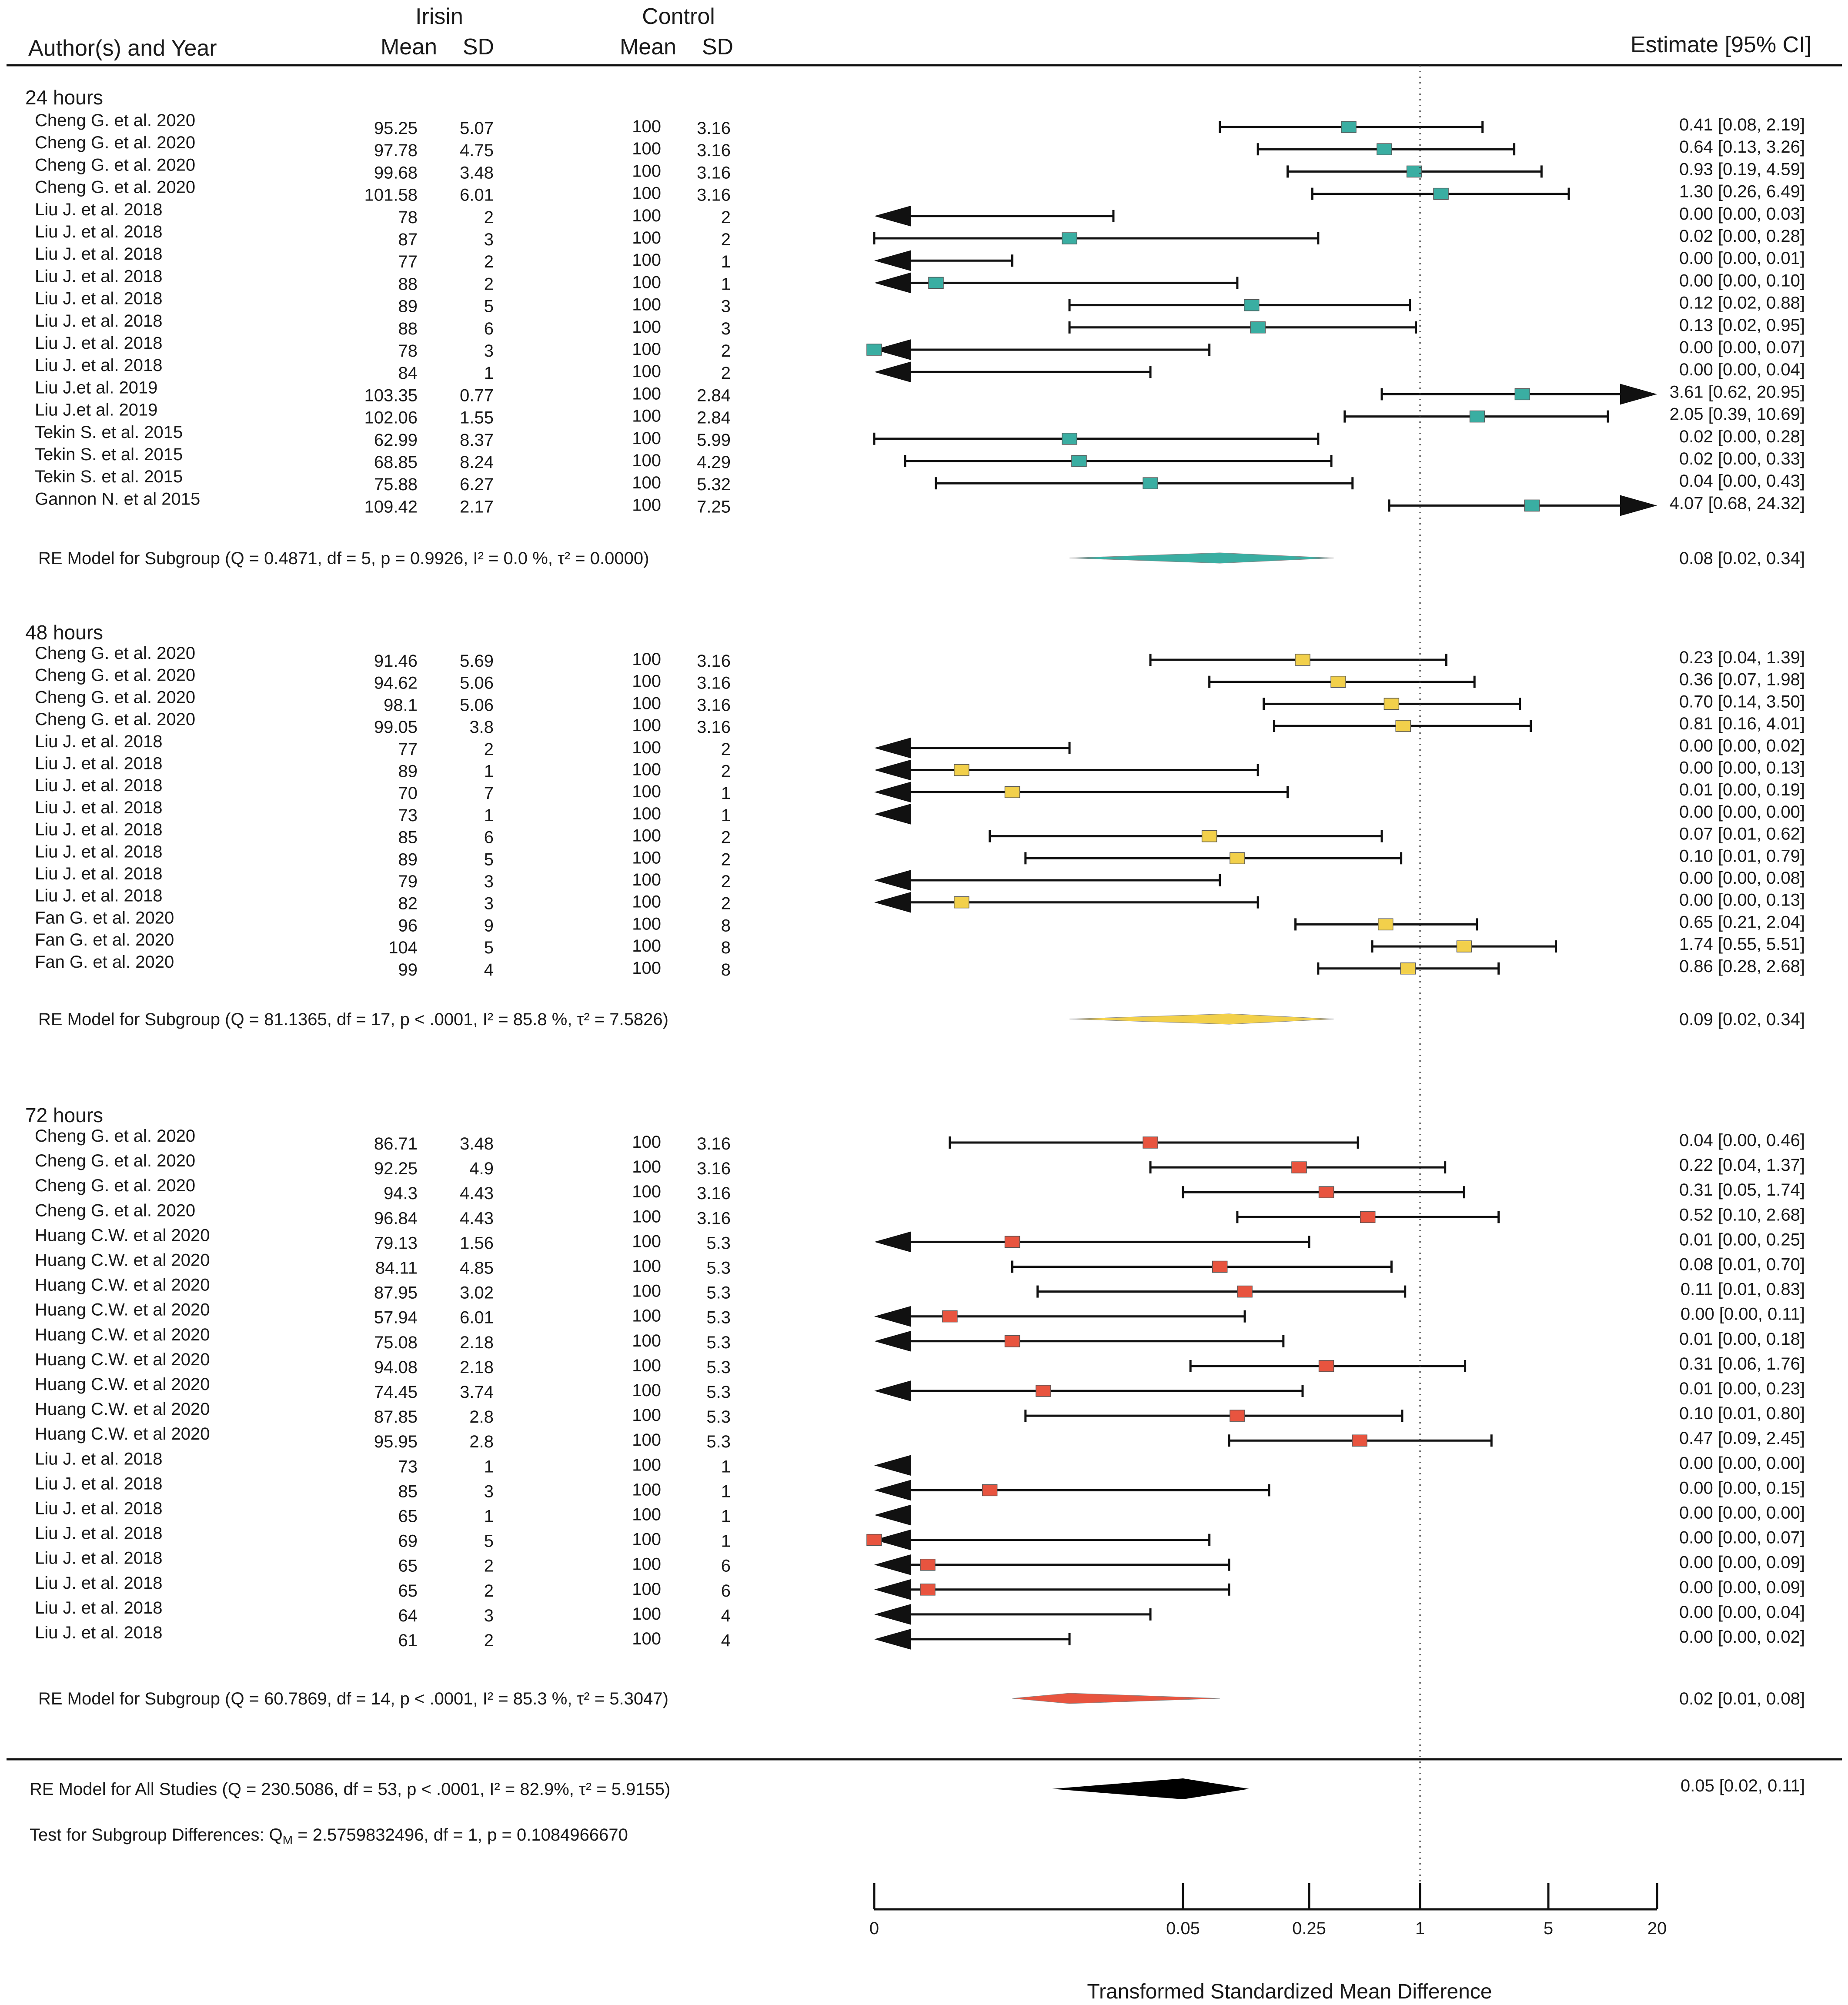 This screenshot has height=2005, width=1848. What do you see at coordinates (96, 410) in the screenshot?
I see `study-author: Liu J.et al. 2019` at bounding box center [96, 410].